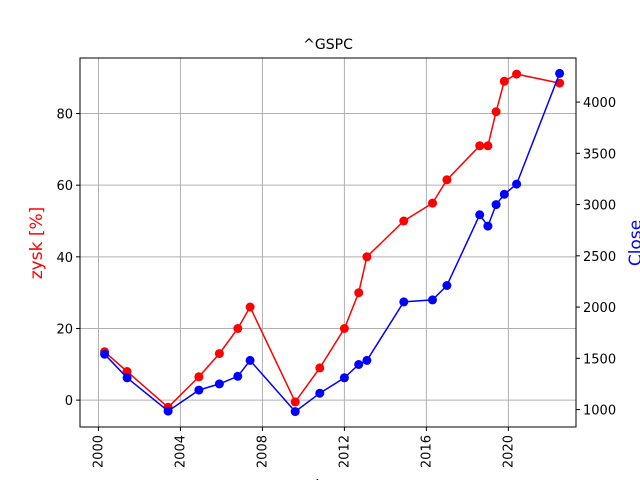 This screenshot has width=640, height=480. Describe the element at coordinates (180, 451) in the screenshot. I see `x-tick-label: 2004` at that location.